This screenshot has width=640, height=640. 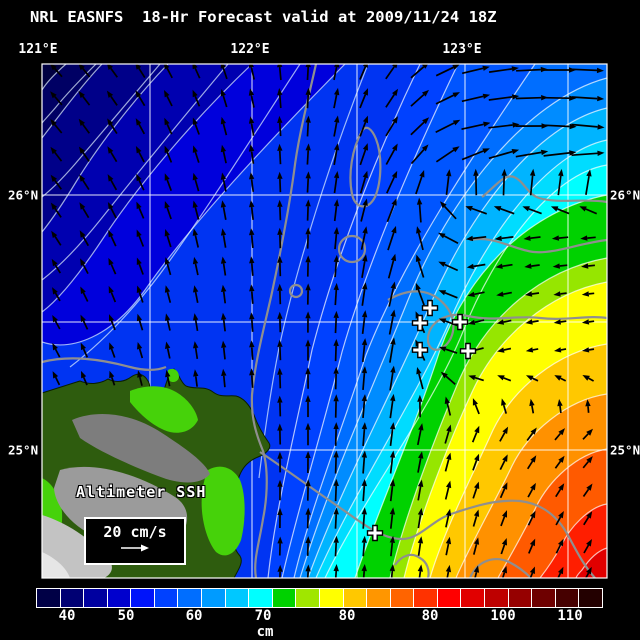 I want to click on colorbar-tick: 60, so click(x=194, y=616).